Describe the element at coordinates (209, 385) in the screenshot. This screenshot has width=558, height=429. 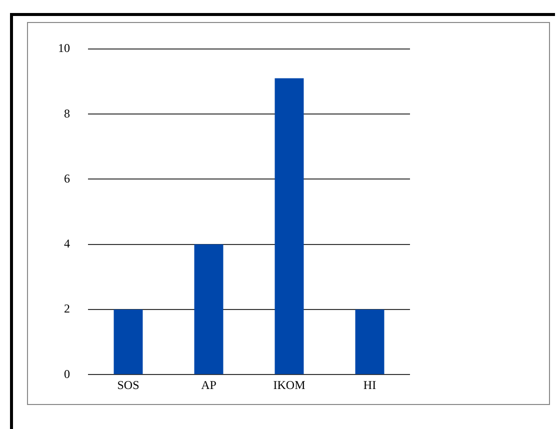
I see `x-tick-label: AP` at that location.